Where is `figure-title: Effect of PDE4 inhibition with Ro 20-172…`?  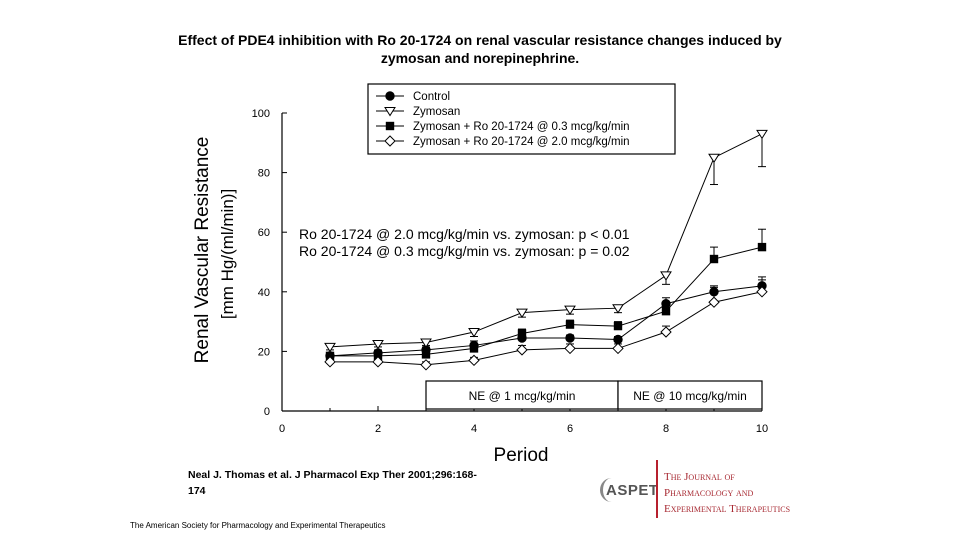
figure-title: Effect of PDE4 inhibition with Ro 20-172… is located at coordinates (480, 49).